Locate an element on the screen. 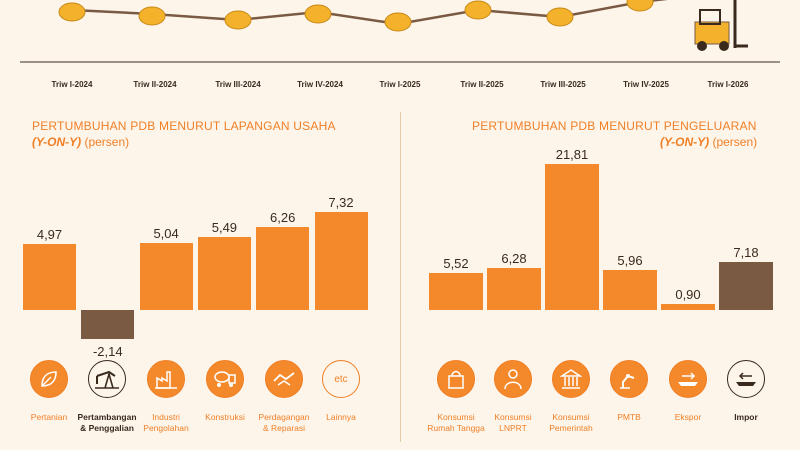 This screenshot has height=450, width=800. etc-icon: etc is located at coordinates (341, 379).